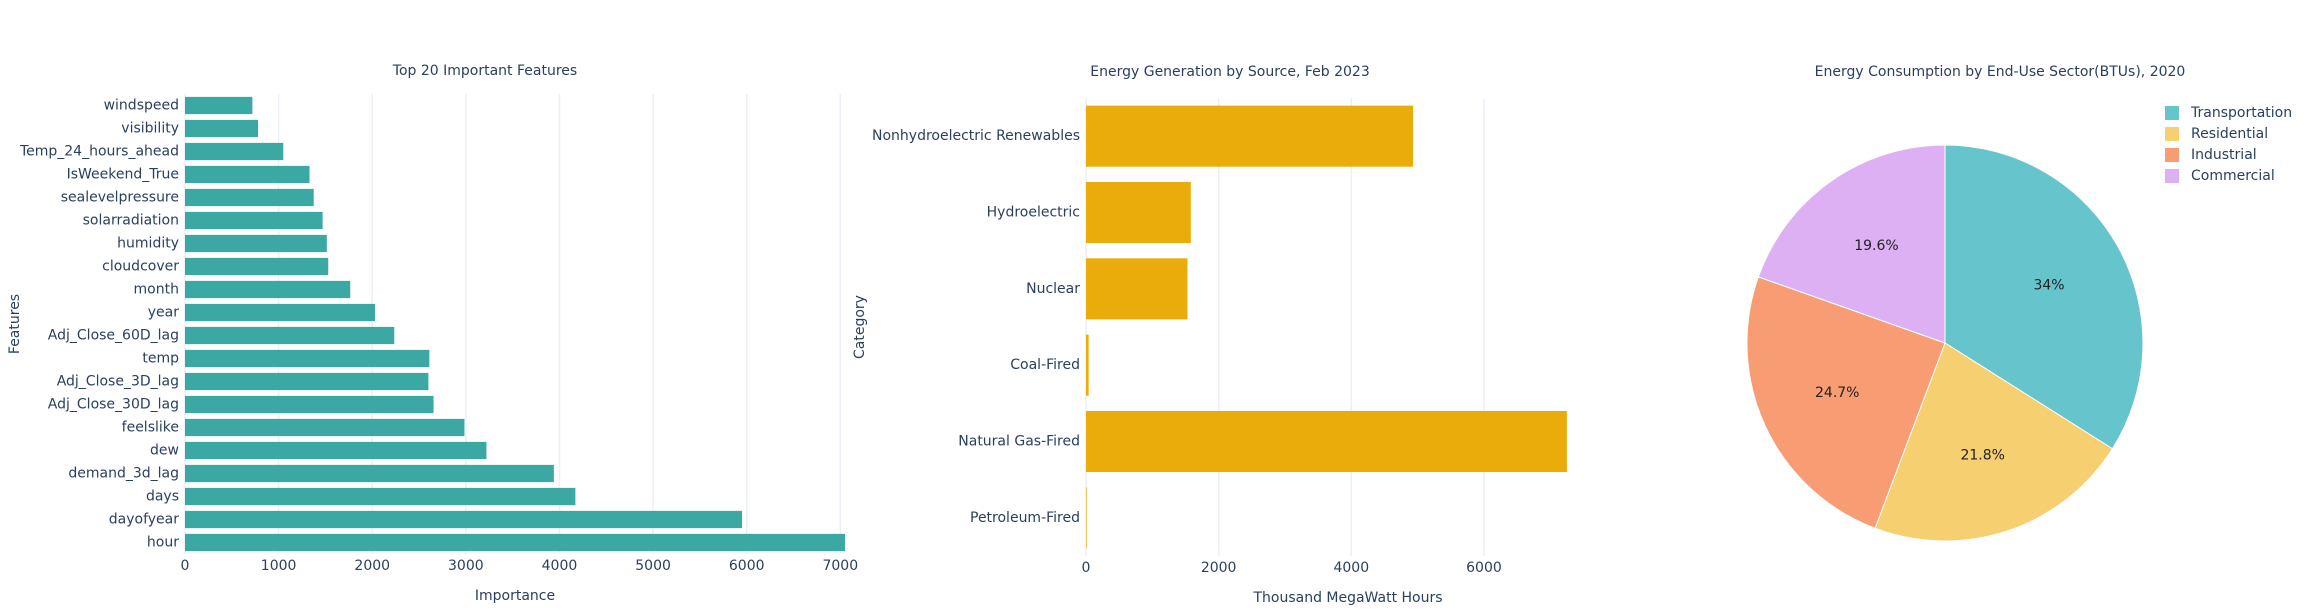 This screenshot has width=2306, height=615. What do you see at coordinates (653, 566) in the screenshot?
I see `x-tick-label: 5000` at bounding box center [653, 566].